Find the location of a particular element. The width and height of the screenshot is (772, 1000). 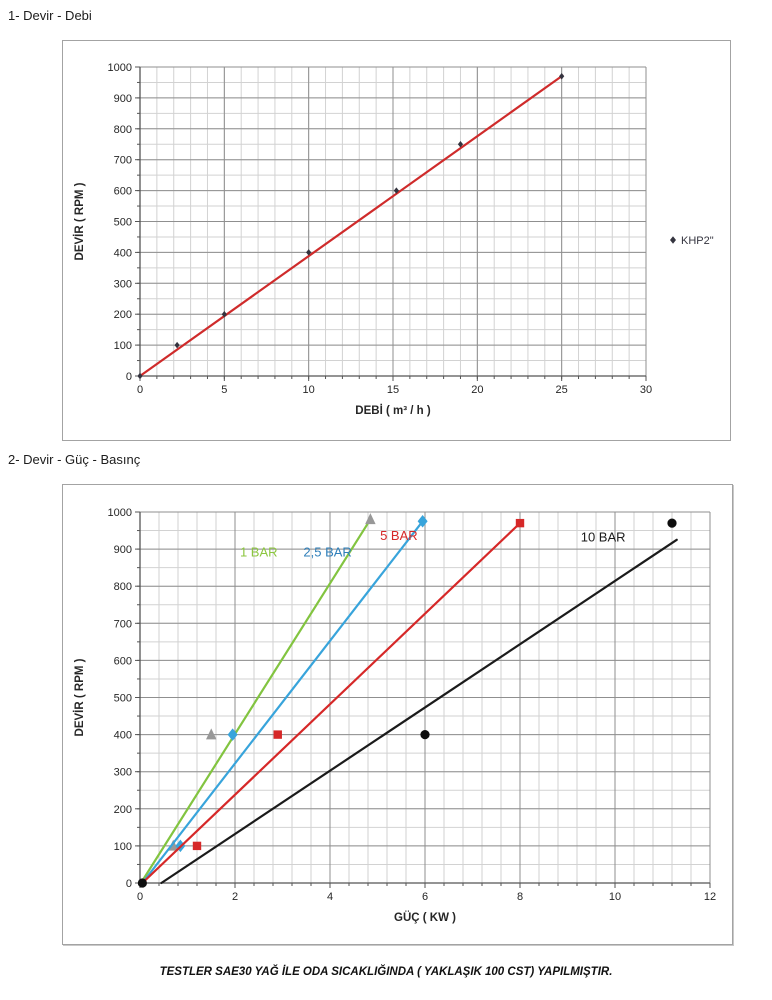

legend: KHP2" is located at coordinates (692, 241).